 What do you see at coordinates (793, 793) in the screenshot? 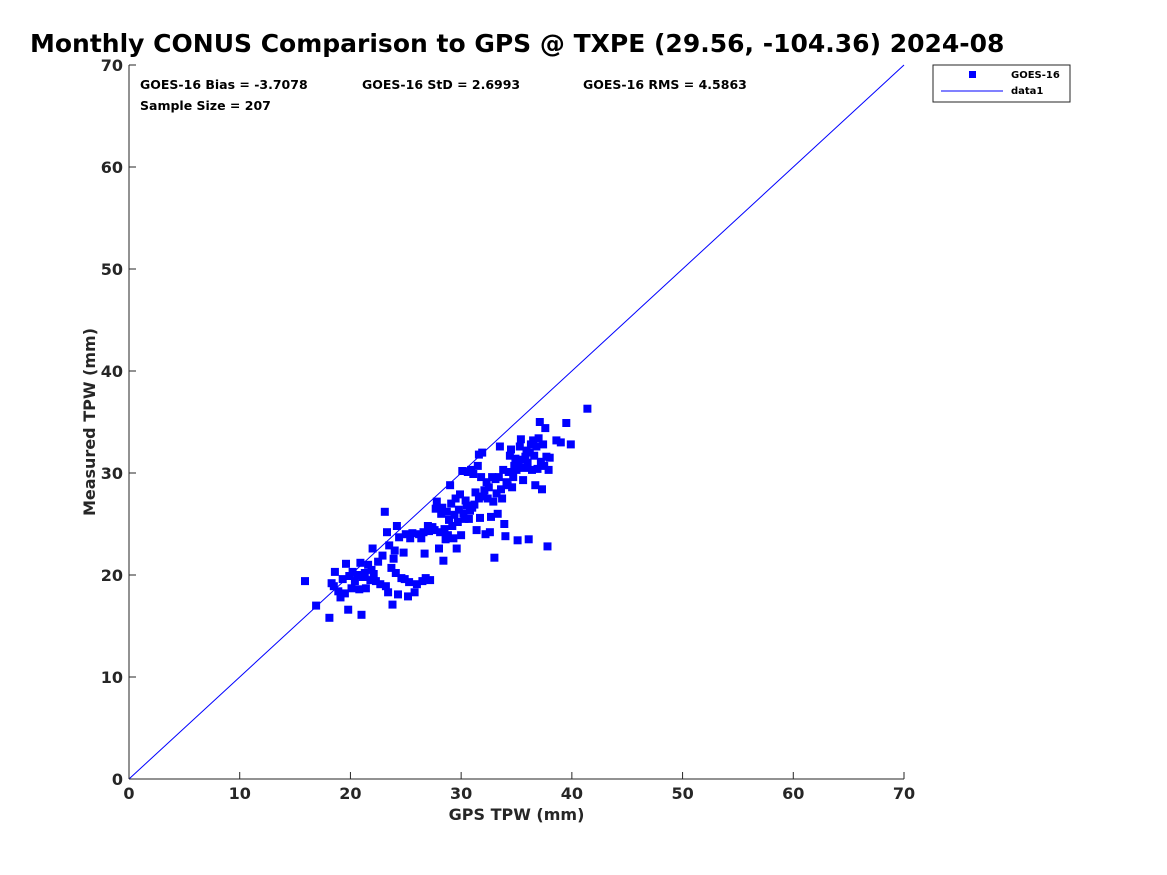
I see `x-tick-label: 60` at bounding box center [793, 793].